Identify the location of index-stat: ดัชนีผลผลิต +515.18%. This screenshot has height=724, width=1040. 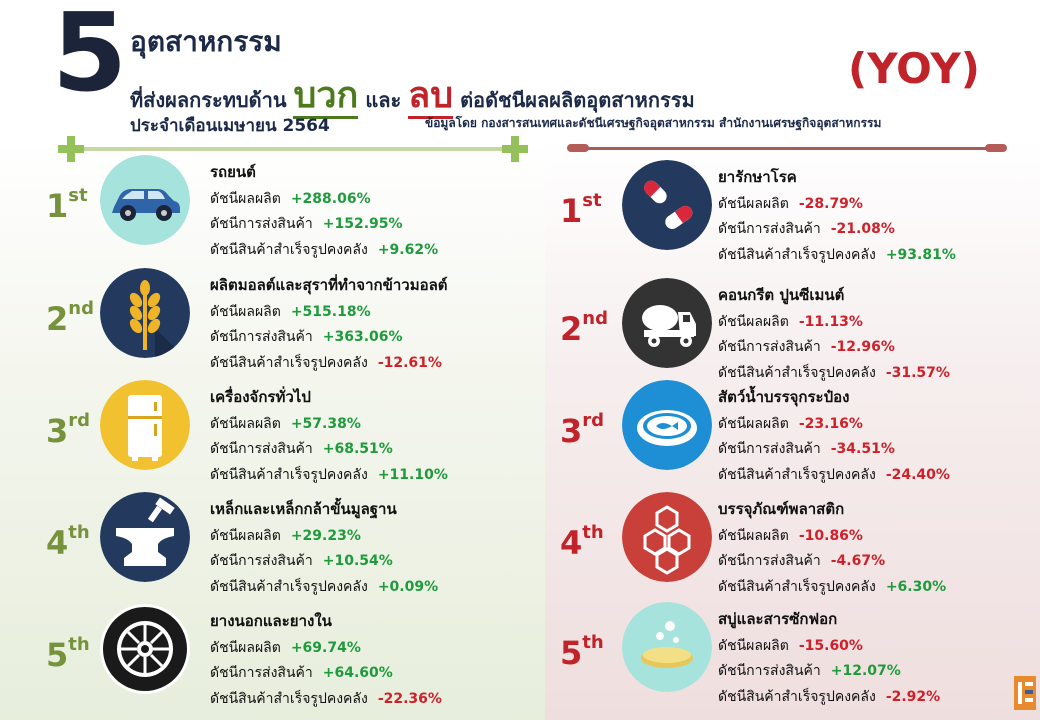
(290, 312).